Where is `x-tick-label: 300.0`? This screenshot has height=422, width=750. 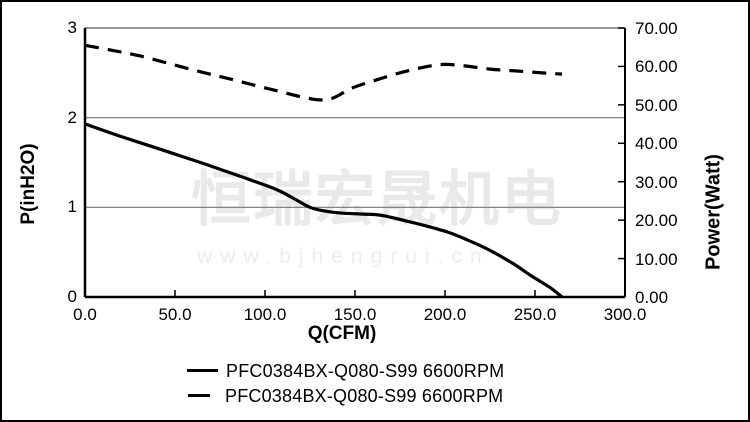 x-tick-label: 300.0 is located at coordinates (625, 314).